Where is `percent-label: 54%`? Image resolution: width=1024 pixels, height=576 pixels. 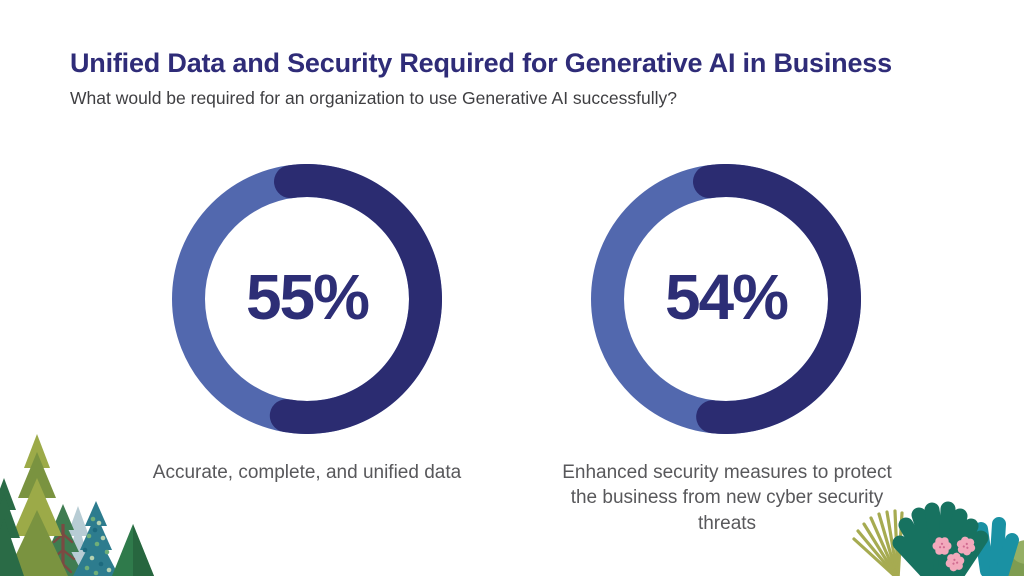 percent-label: 54% is located at coordinates (726, 297).